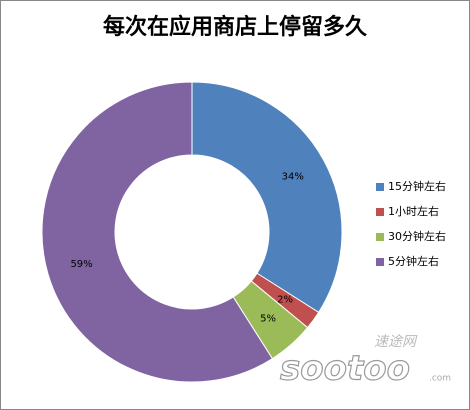 This screenshot has height=410, width=470. What do you see at coordinates (293, 177) in the screenshot?
I see `data-label: 34%` at bounding box center [293, 177].